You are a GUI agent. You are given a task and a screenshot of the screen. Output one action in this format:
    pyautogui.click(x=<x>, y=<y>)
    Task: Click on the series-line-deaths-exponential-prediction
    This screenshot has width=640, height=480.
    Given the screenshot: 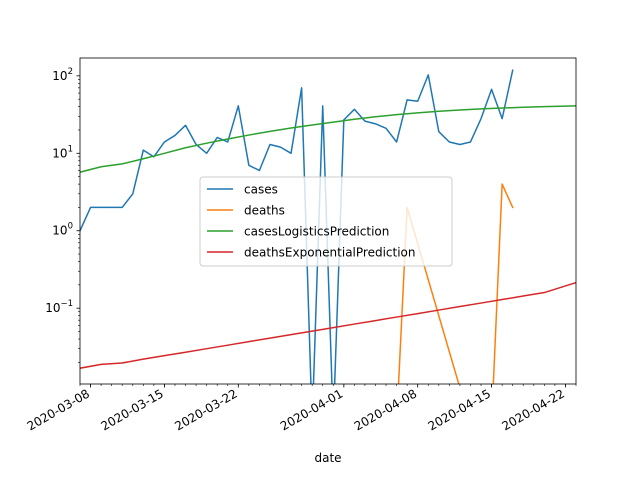 What is the action you would take?
    pyautogui.click(x=328, y=325)
    